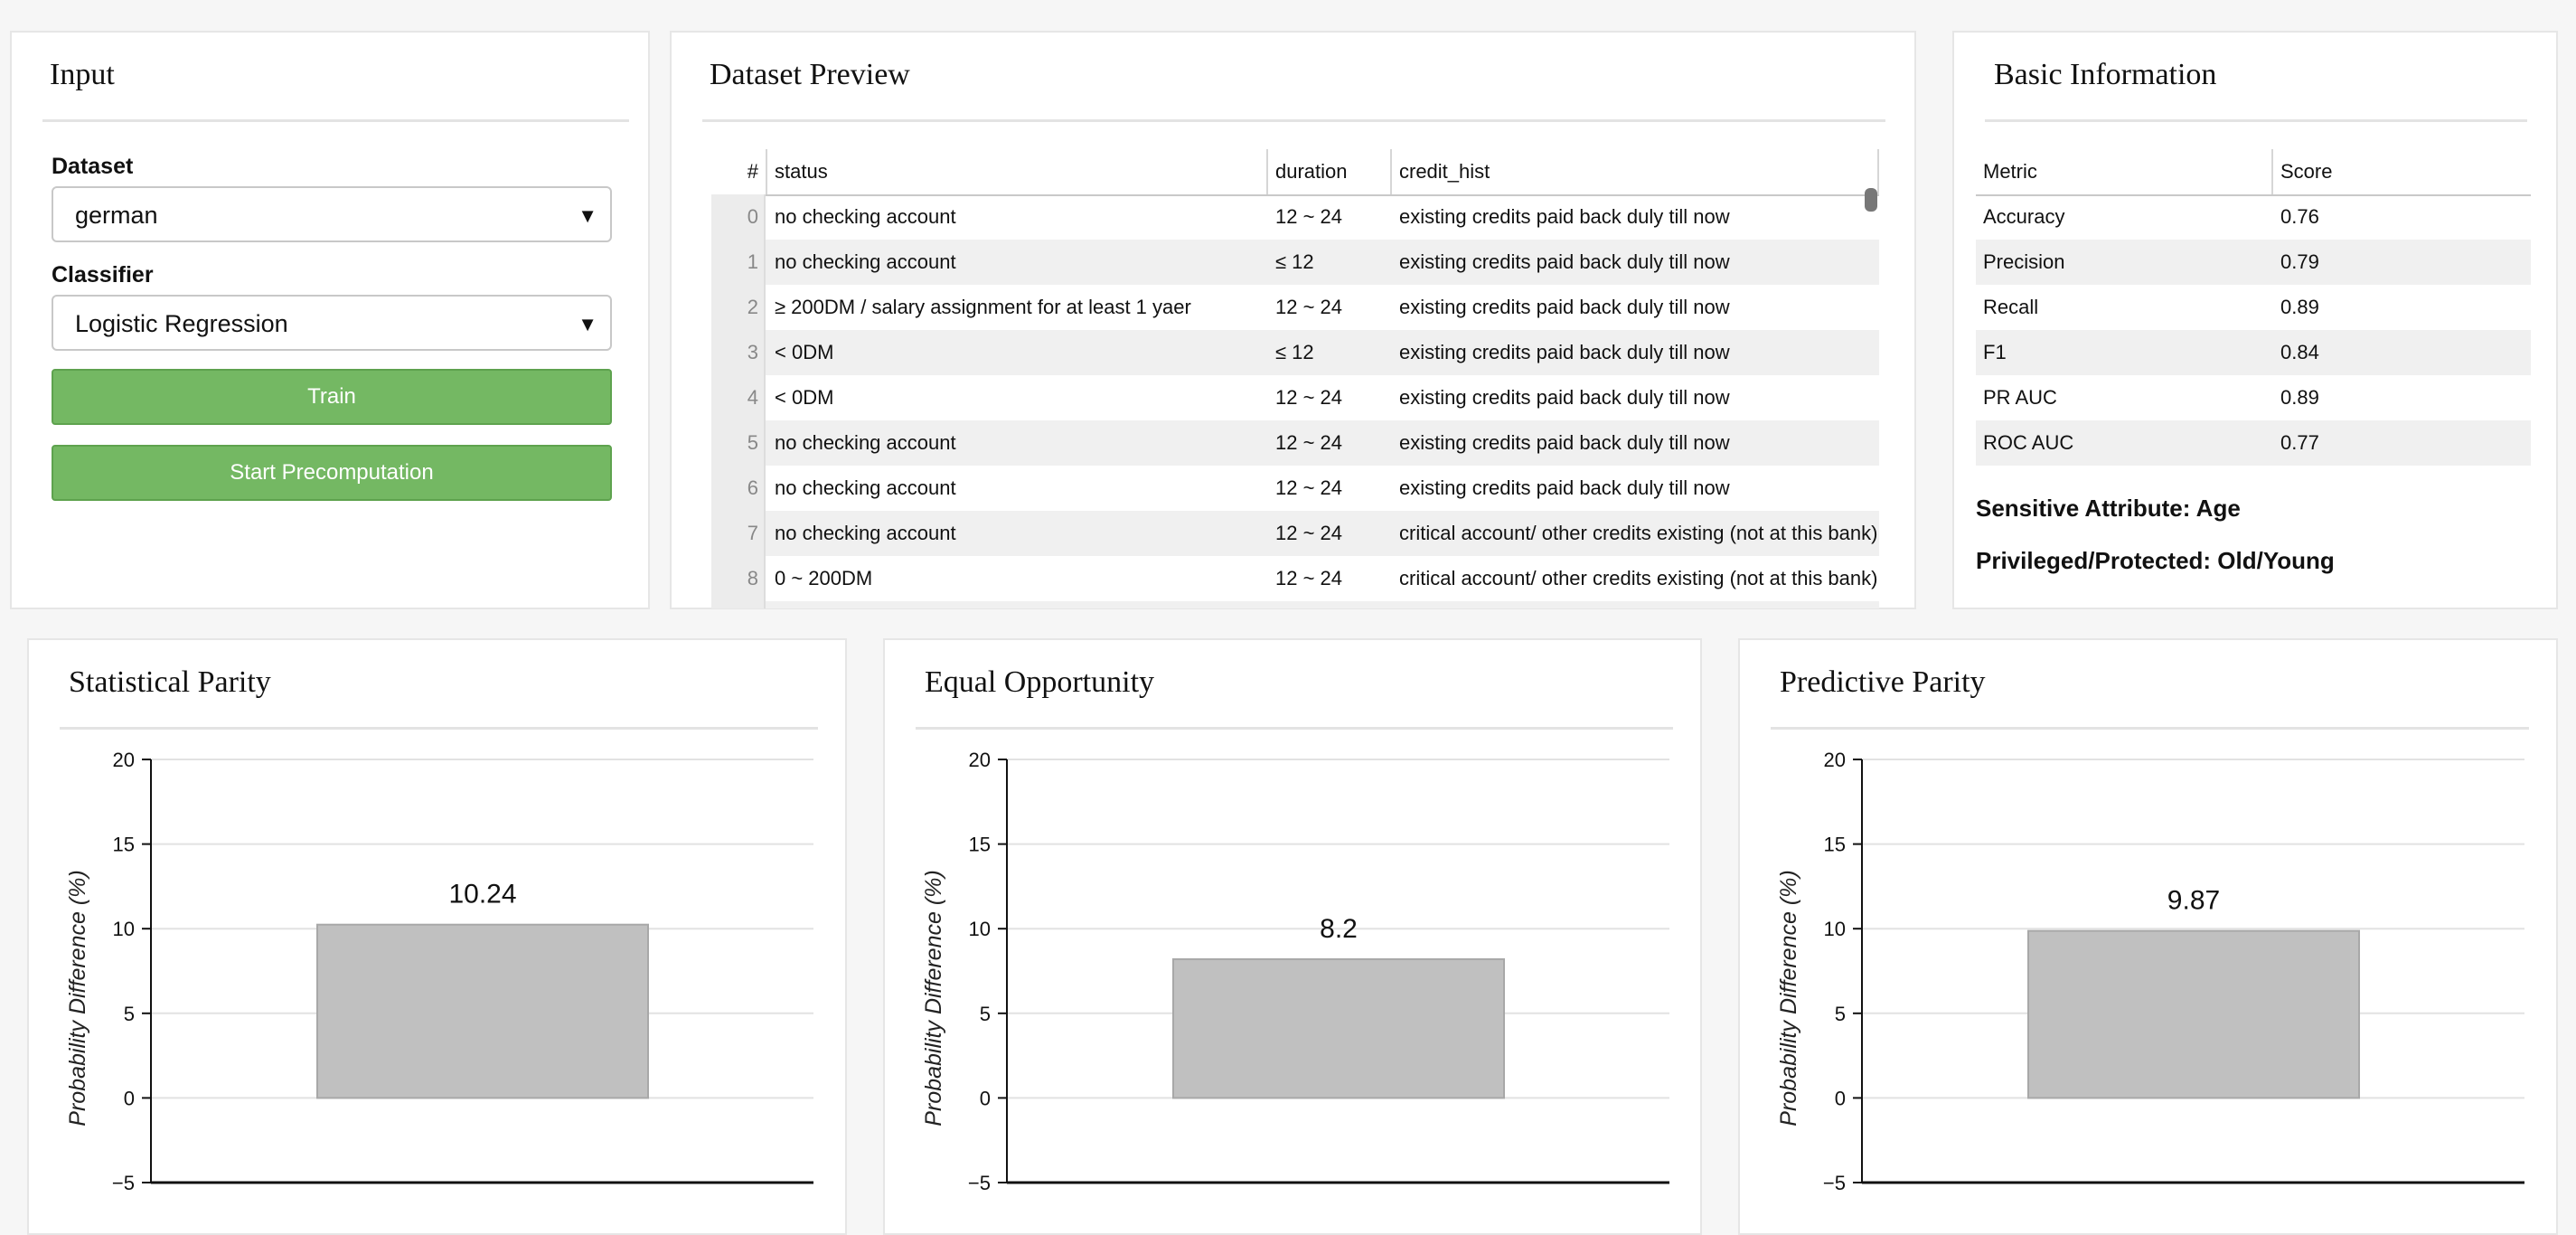 This screenshot has width=2576, height=1235. What do you see at coordinates (1295, 605) in the screenshot?
I see `table-row-partial` at bounding box center [1295, 605].